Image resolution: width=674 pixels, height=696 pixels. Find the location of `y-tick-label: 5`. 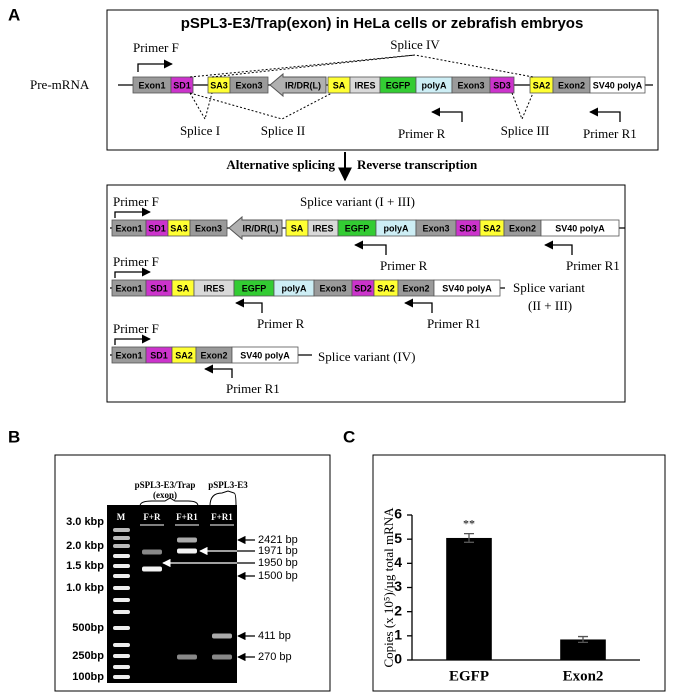

y-tick-label: 5 is located at coordinates (398, 538).